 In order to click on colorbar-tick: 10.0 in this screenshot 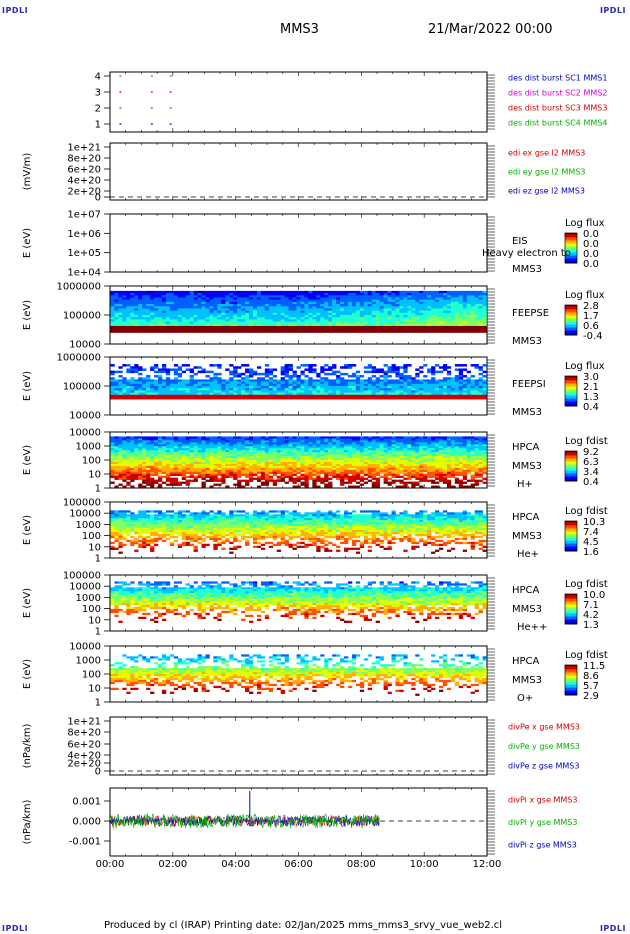, I will do `click(594, 595)`.